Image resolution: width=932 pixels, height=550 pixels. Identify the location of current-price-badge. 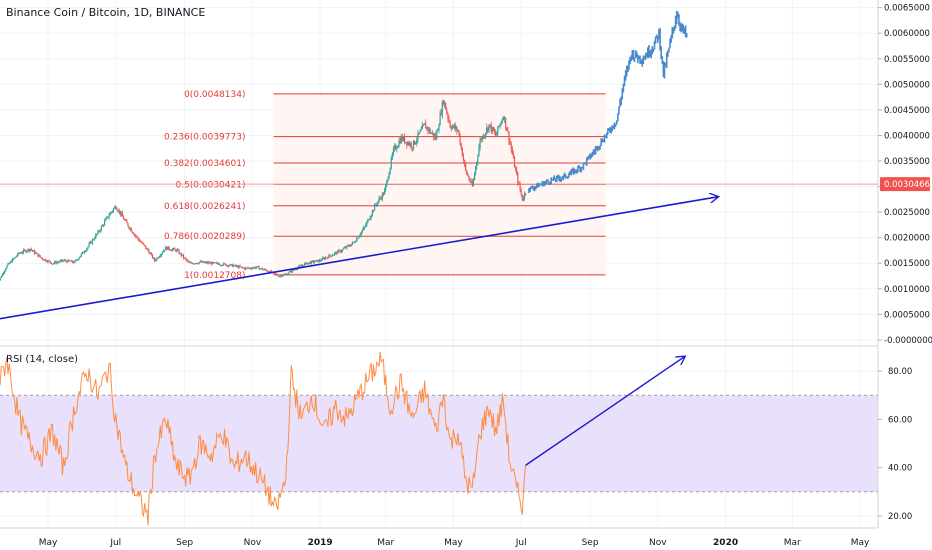
(905, 184).